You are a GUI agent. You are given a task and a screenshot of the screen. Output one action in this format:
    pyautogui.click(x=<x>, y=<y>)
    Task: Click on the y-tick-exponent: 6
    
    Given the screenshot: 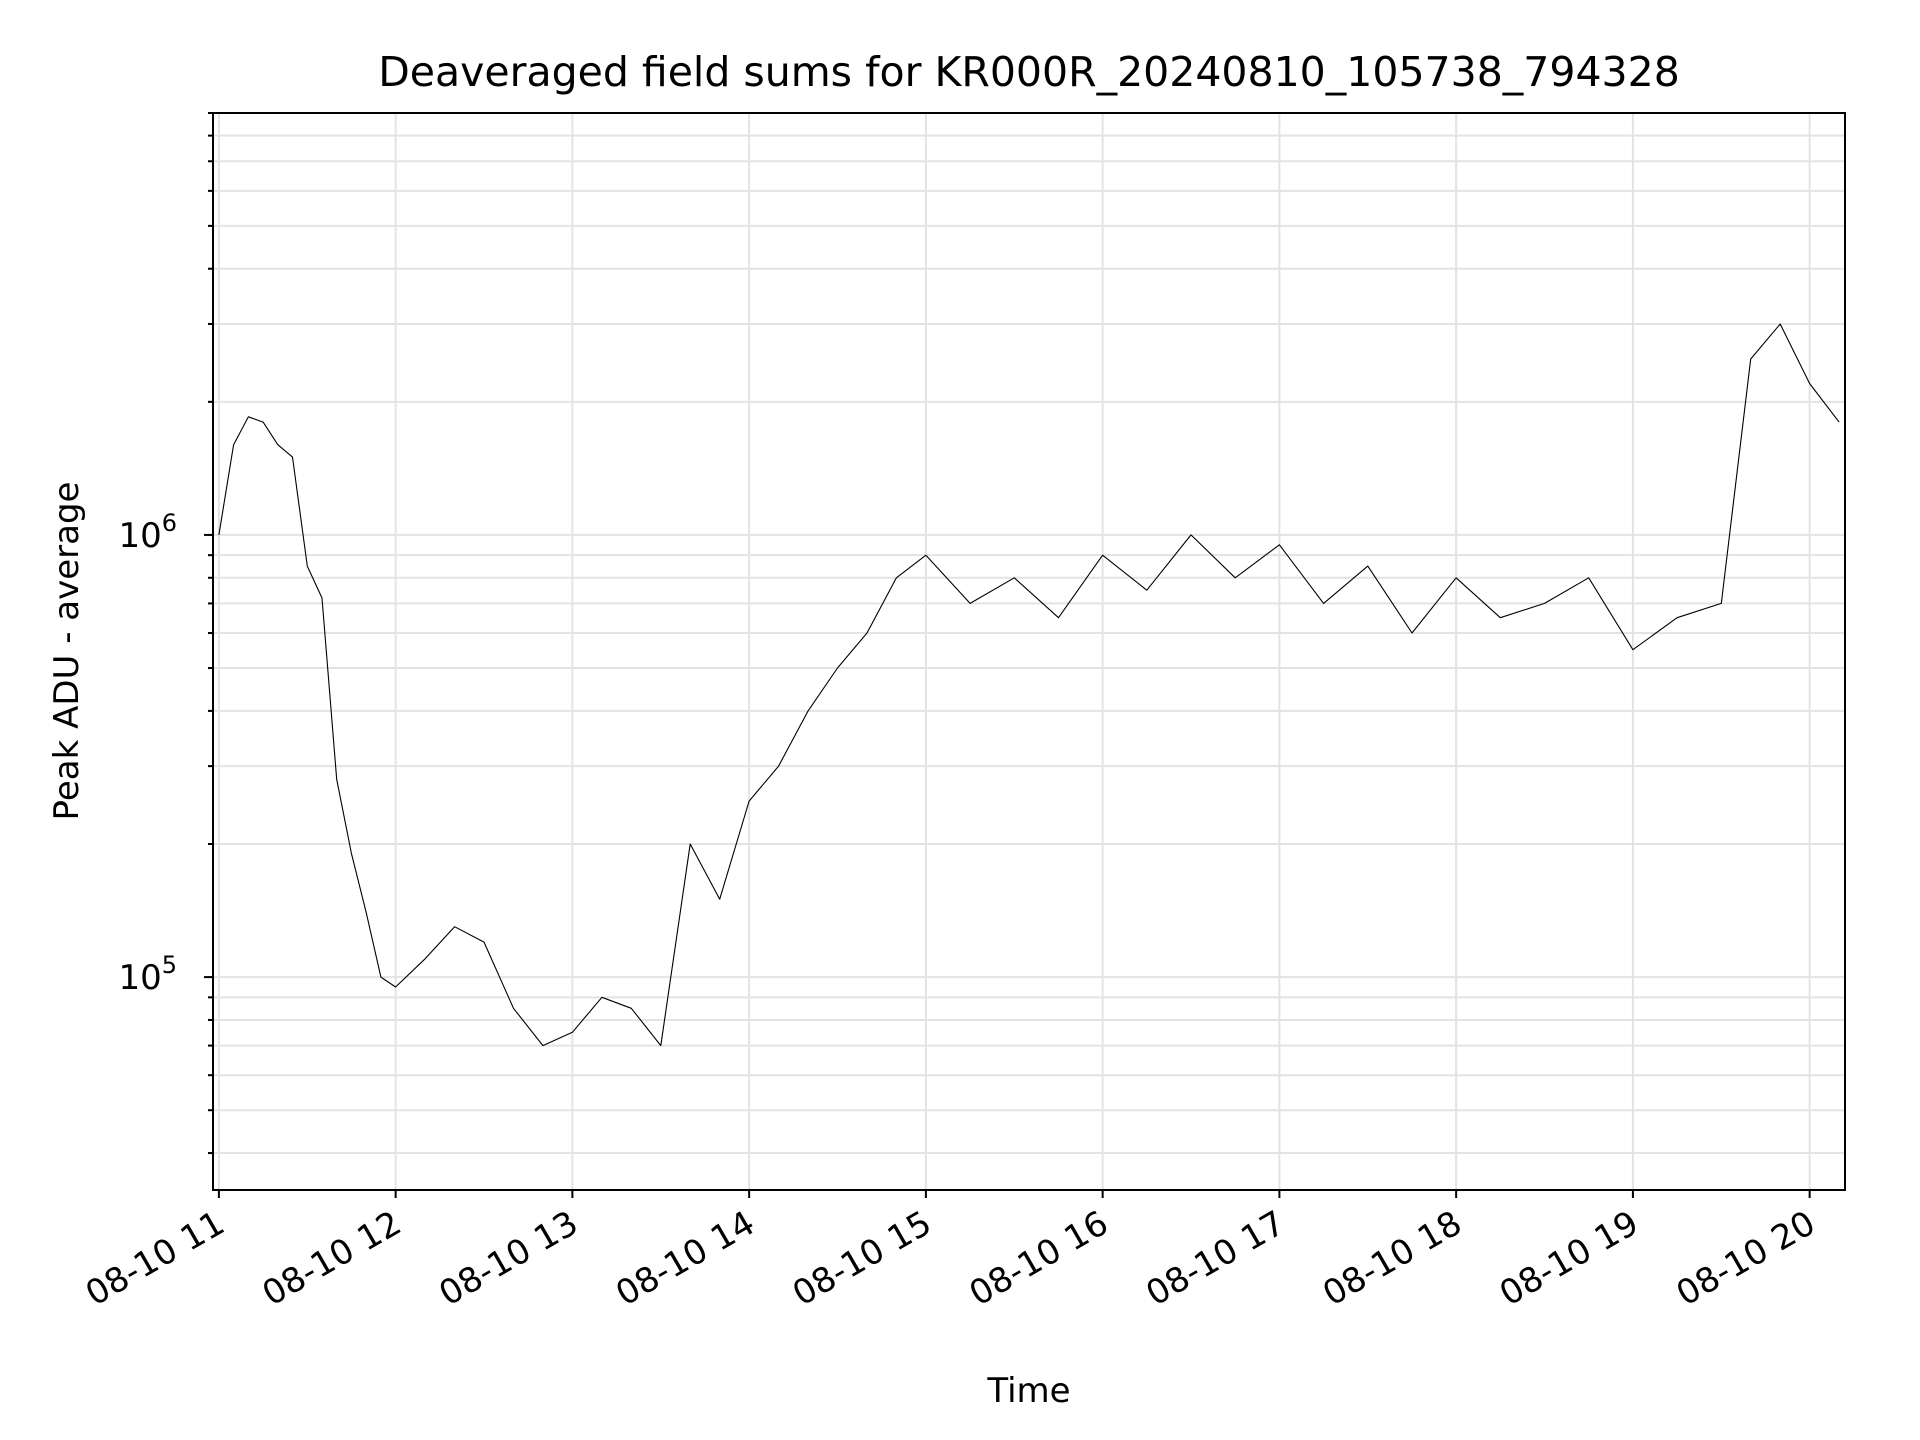 What is the action you would take?
    pyautogui.click(x=169, y=523)
    